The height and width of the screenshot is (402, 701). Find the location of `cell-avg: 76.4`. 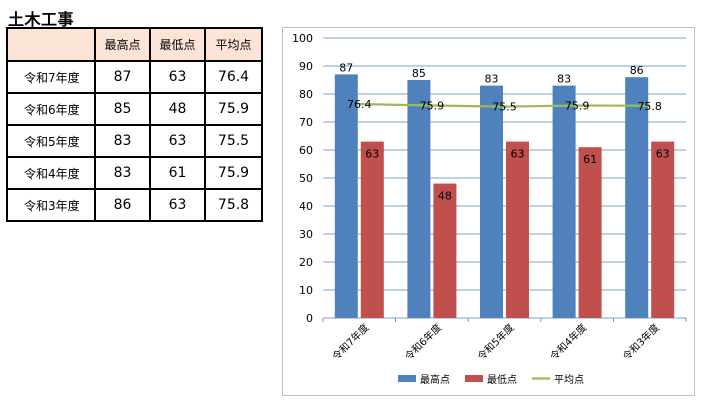

cell-avg: 76.4 is located at coordinates (233, 77).